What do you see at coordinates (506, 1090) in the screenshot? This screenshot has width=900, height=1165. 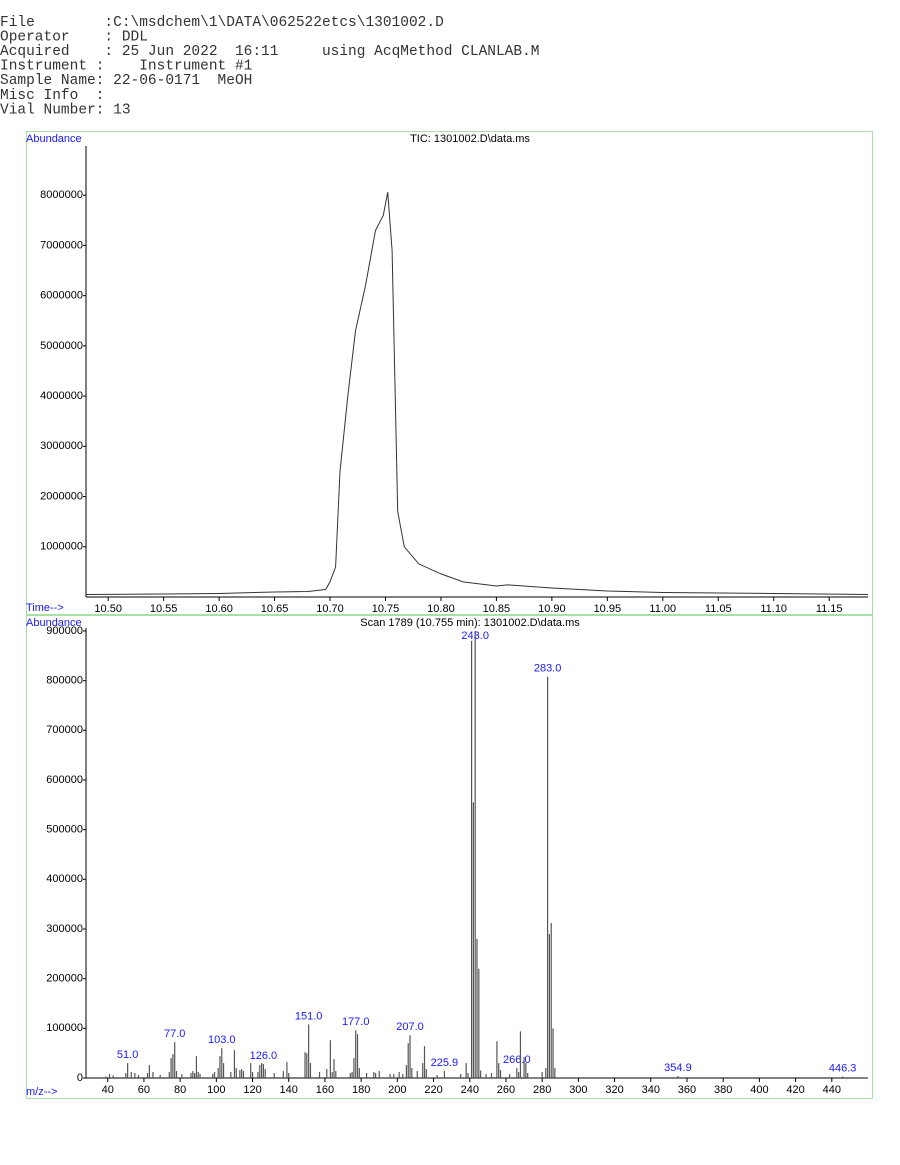 I see `x-tick-label: 260` at bounding box center [506, 1090].